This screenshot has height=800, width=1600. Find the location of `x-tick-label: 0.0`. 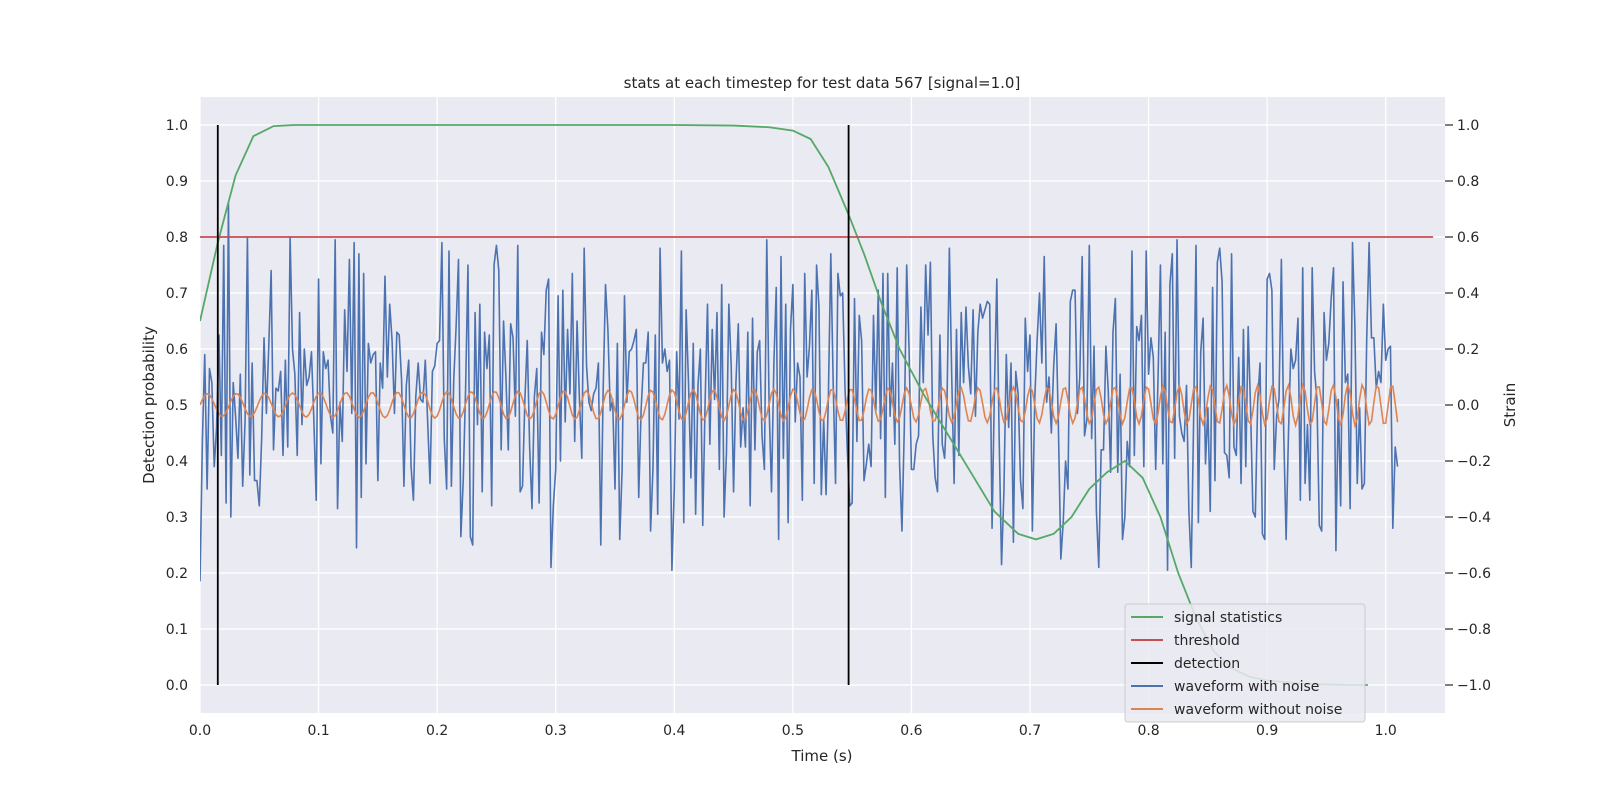

x-tick-label: 0.0 is located at coordinates (200, 731).